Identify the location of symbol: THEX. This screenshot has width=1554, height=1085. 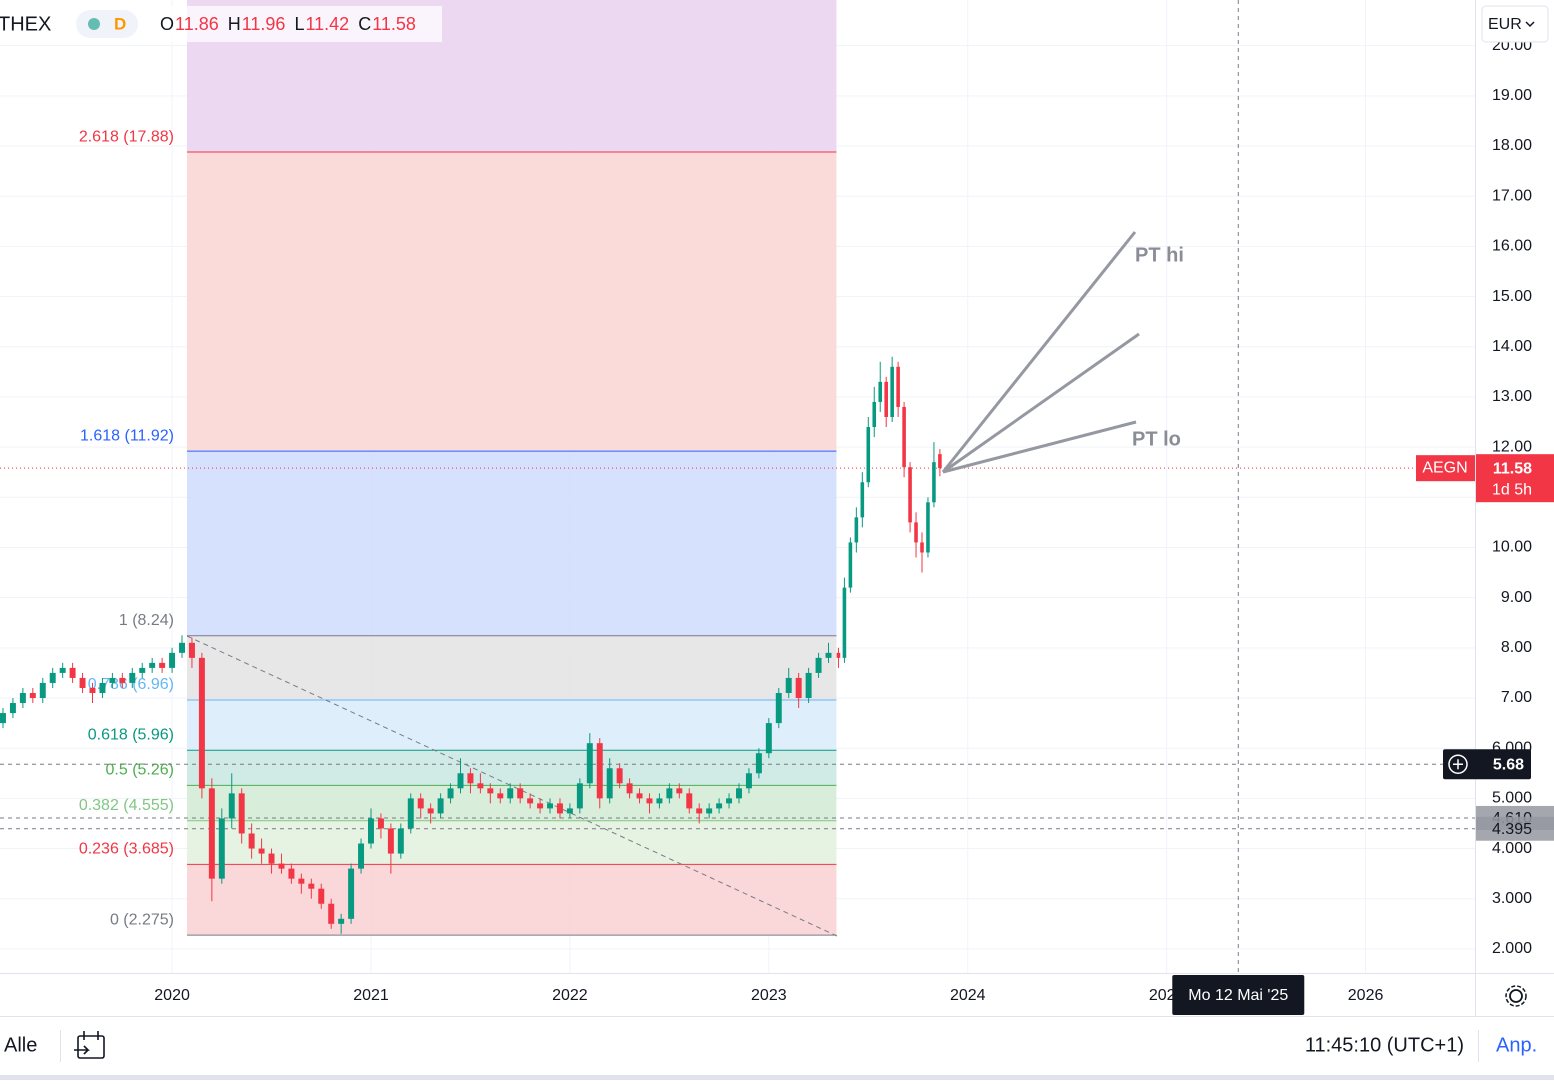
(25, 24).